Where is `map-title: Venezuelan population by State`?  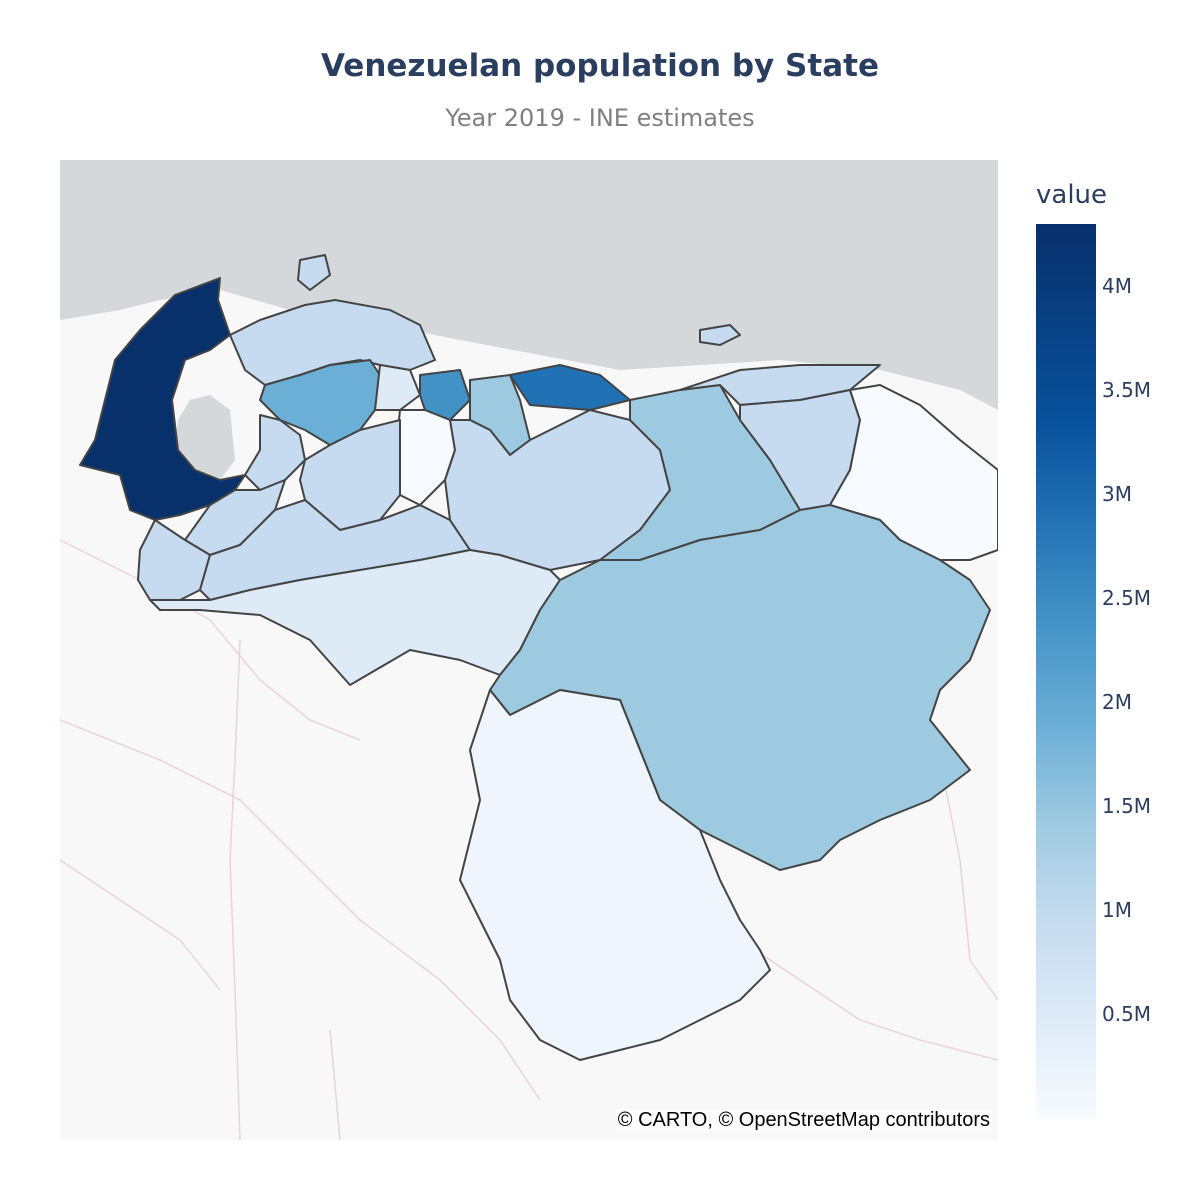
map-title: Venezuelan population by State is located at coordinates (600, 66).